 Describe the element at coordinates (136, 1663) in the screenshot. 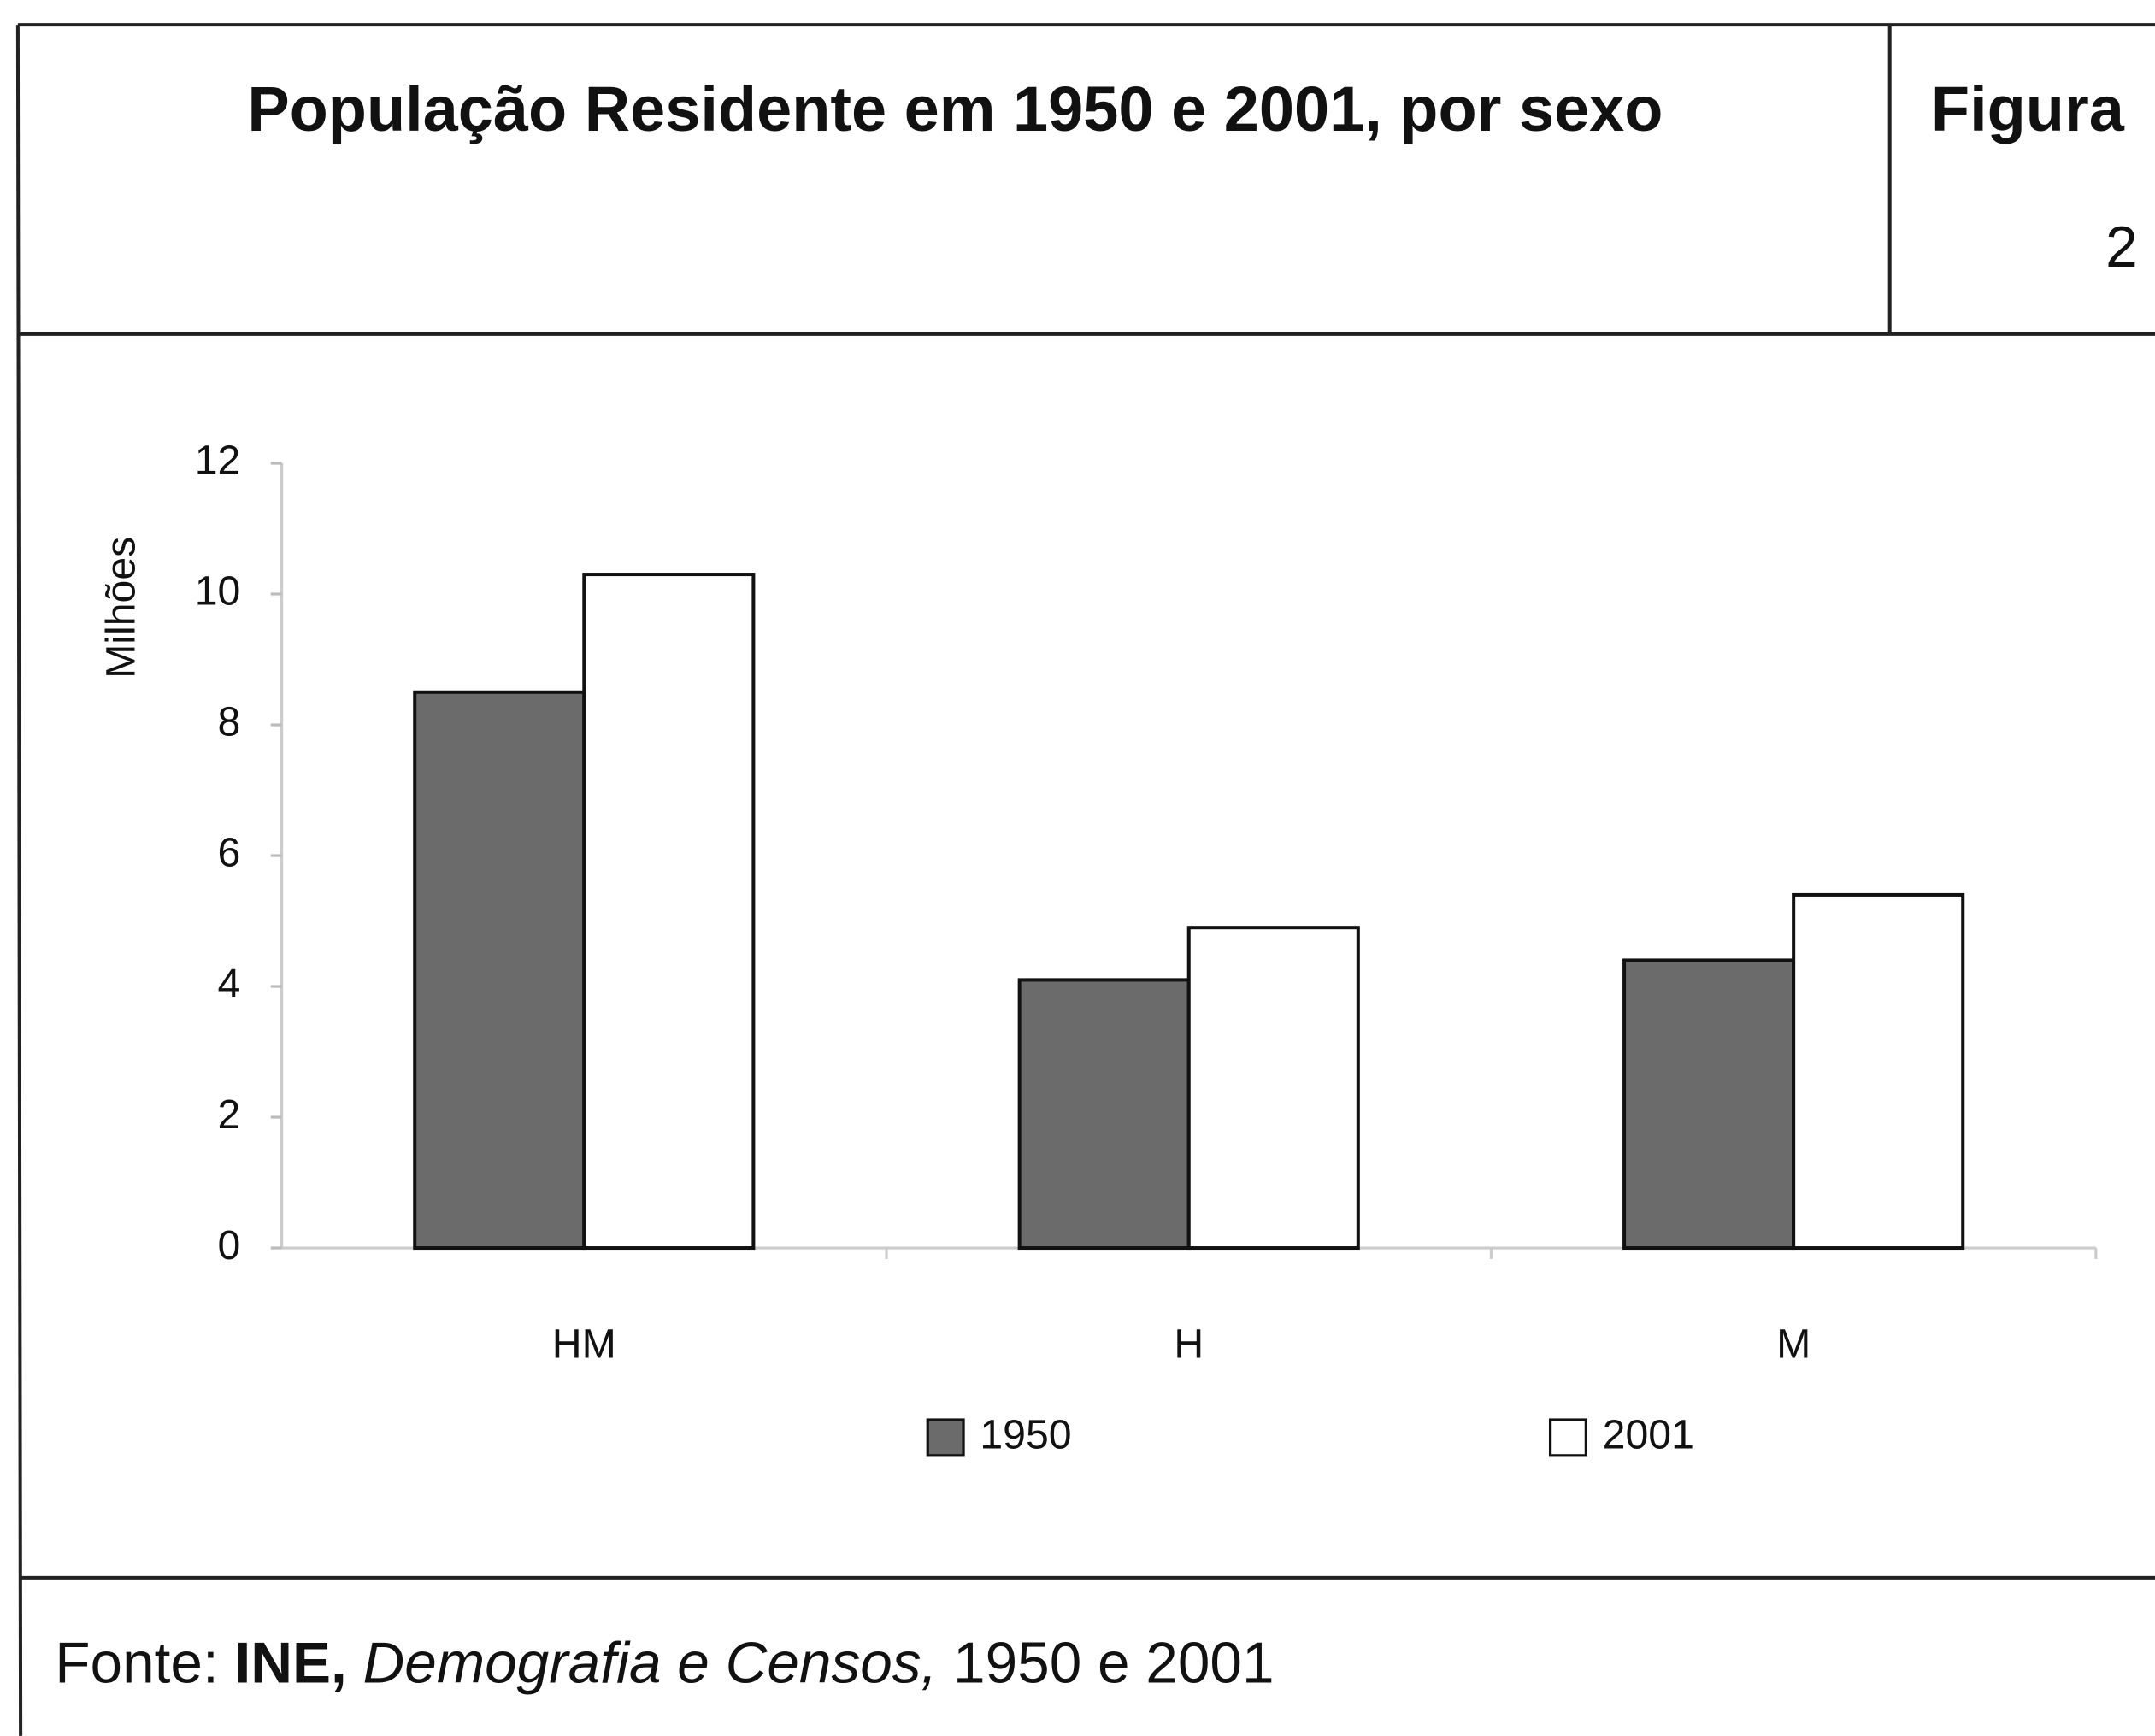

I see `source-prefix: Fonte:` at that location.